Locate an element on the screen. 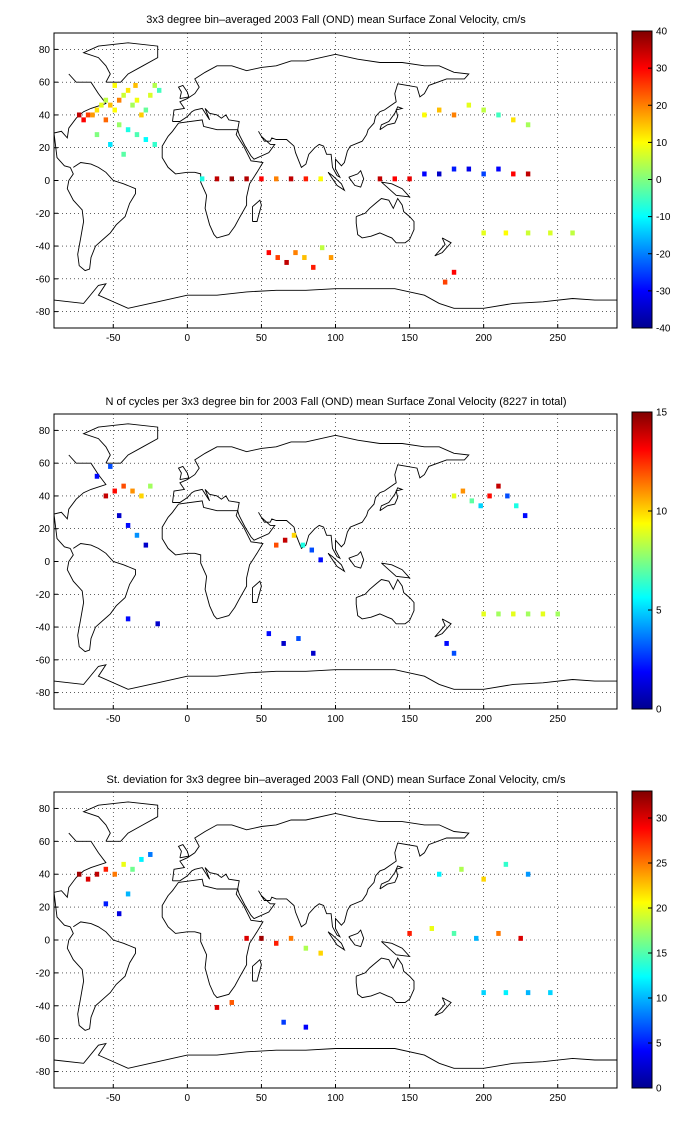 The height and width of the screenshot is (1140, 696). y-tick-label: 60 is located at coordinates (45, 83).